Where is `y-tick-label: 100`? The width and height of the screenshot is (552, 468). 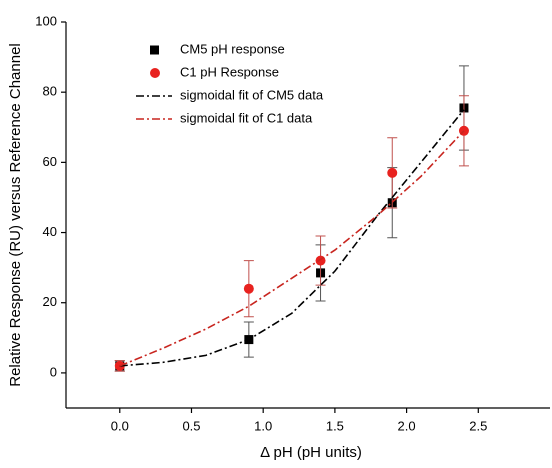
y-tick-label: 100 is located at coordinates (46, 20).